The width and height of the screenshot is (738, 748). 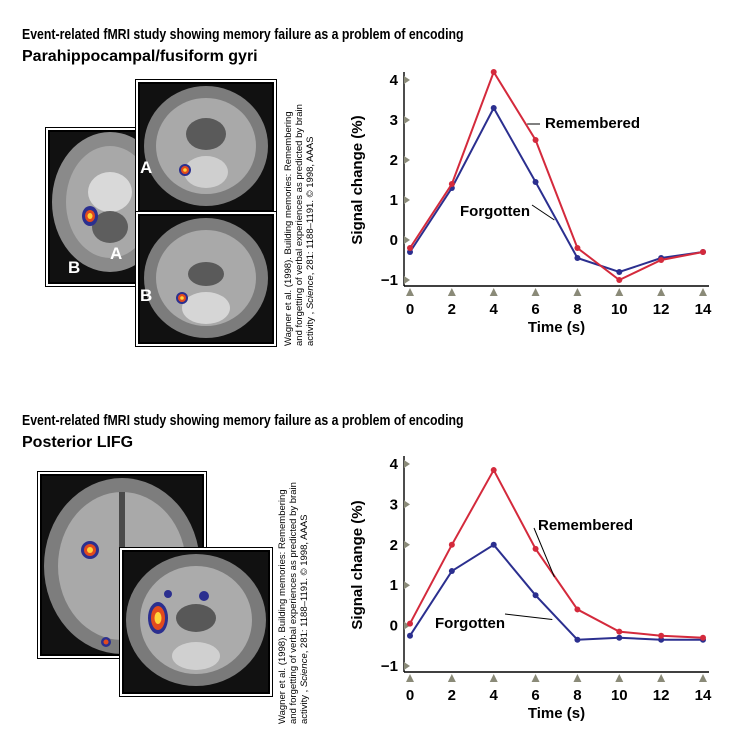 What do you see at coordinates (196, 622) in the screenshot?
I see `brain-scan-coronal` at bounding box center [196, 622].